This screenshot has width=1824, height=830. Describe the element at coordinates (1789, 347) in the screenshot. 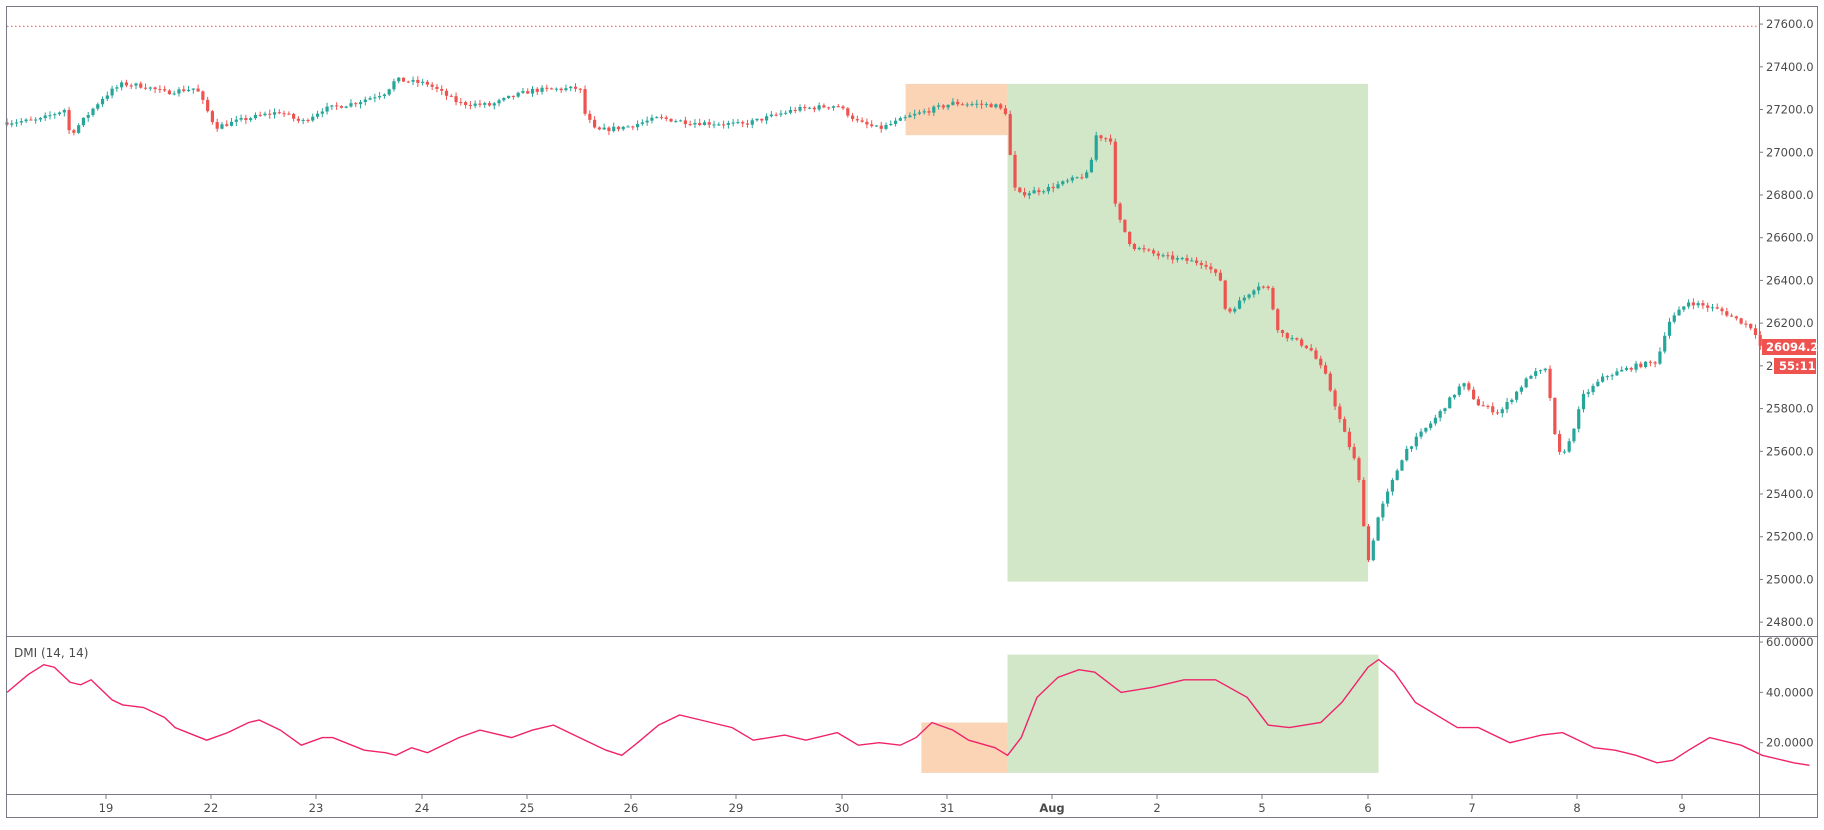

I see `last-price-badge` at that location.